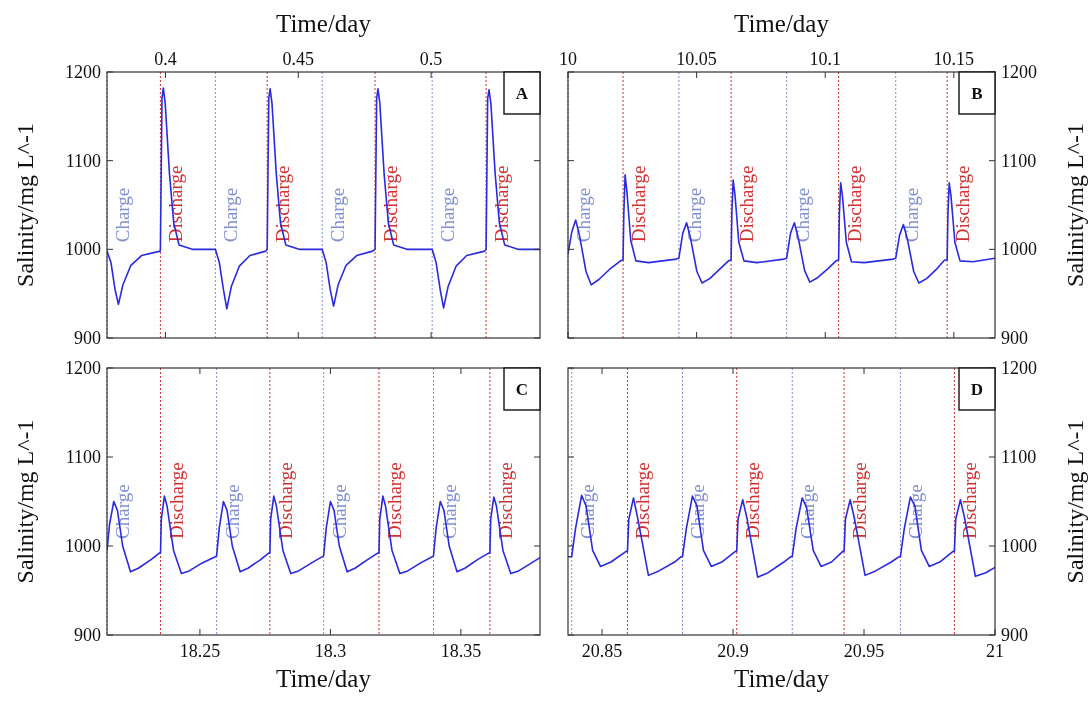 The height and width of the screenshot is (702, 1091). What do you see at coordinates (568, 59) in the screenshot?
I see `x-tick-label: 10` at bounding box center [568, 59].